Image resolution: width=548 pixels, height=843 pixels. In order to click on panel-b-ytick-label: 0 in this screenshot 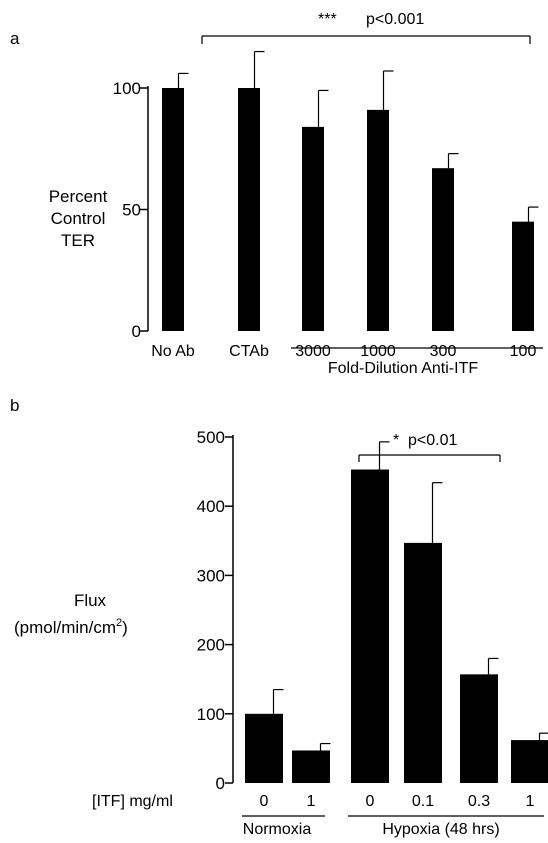, I will do `click(220, 783)`.